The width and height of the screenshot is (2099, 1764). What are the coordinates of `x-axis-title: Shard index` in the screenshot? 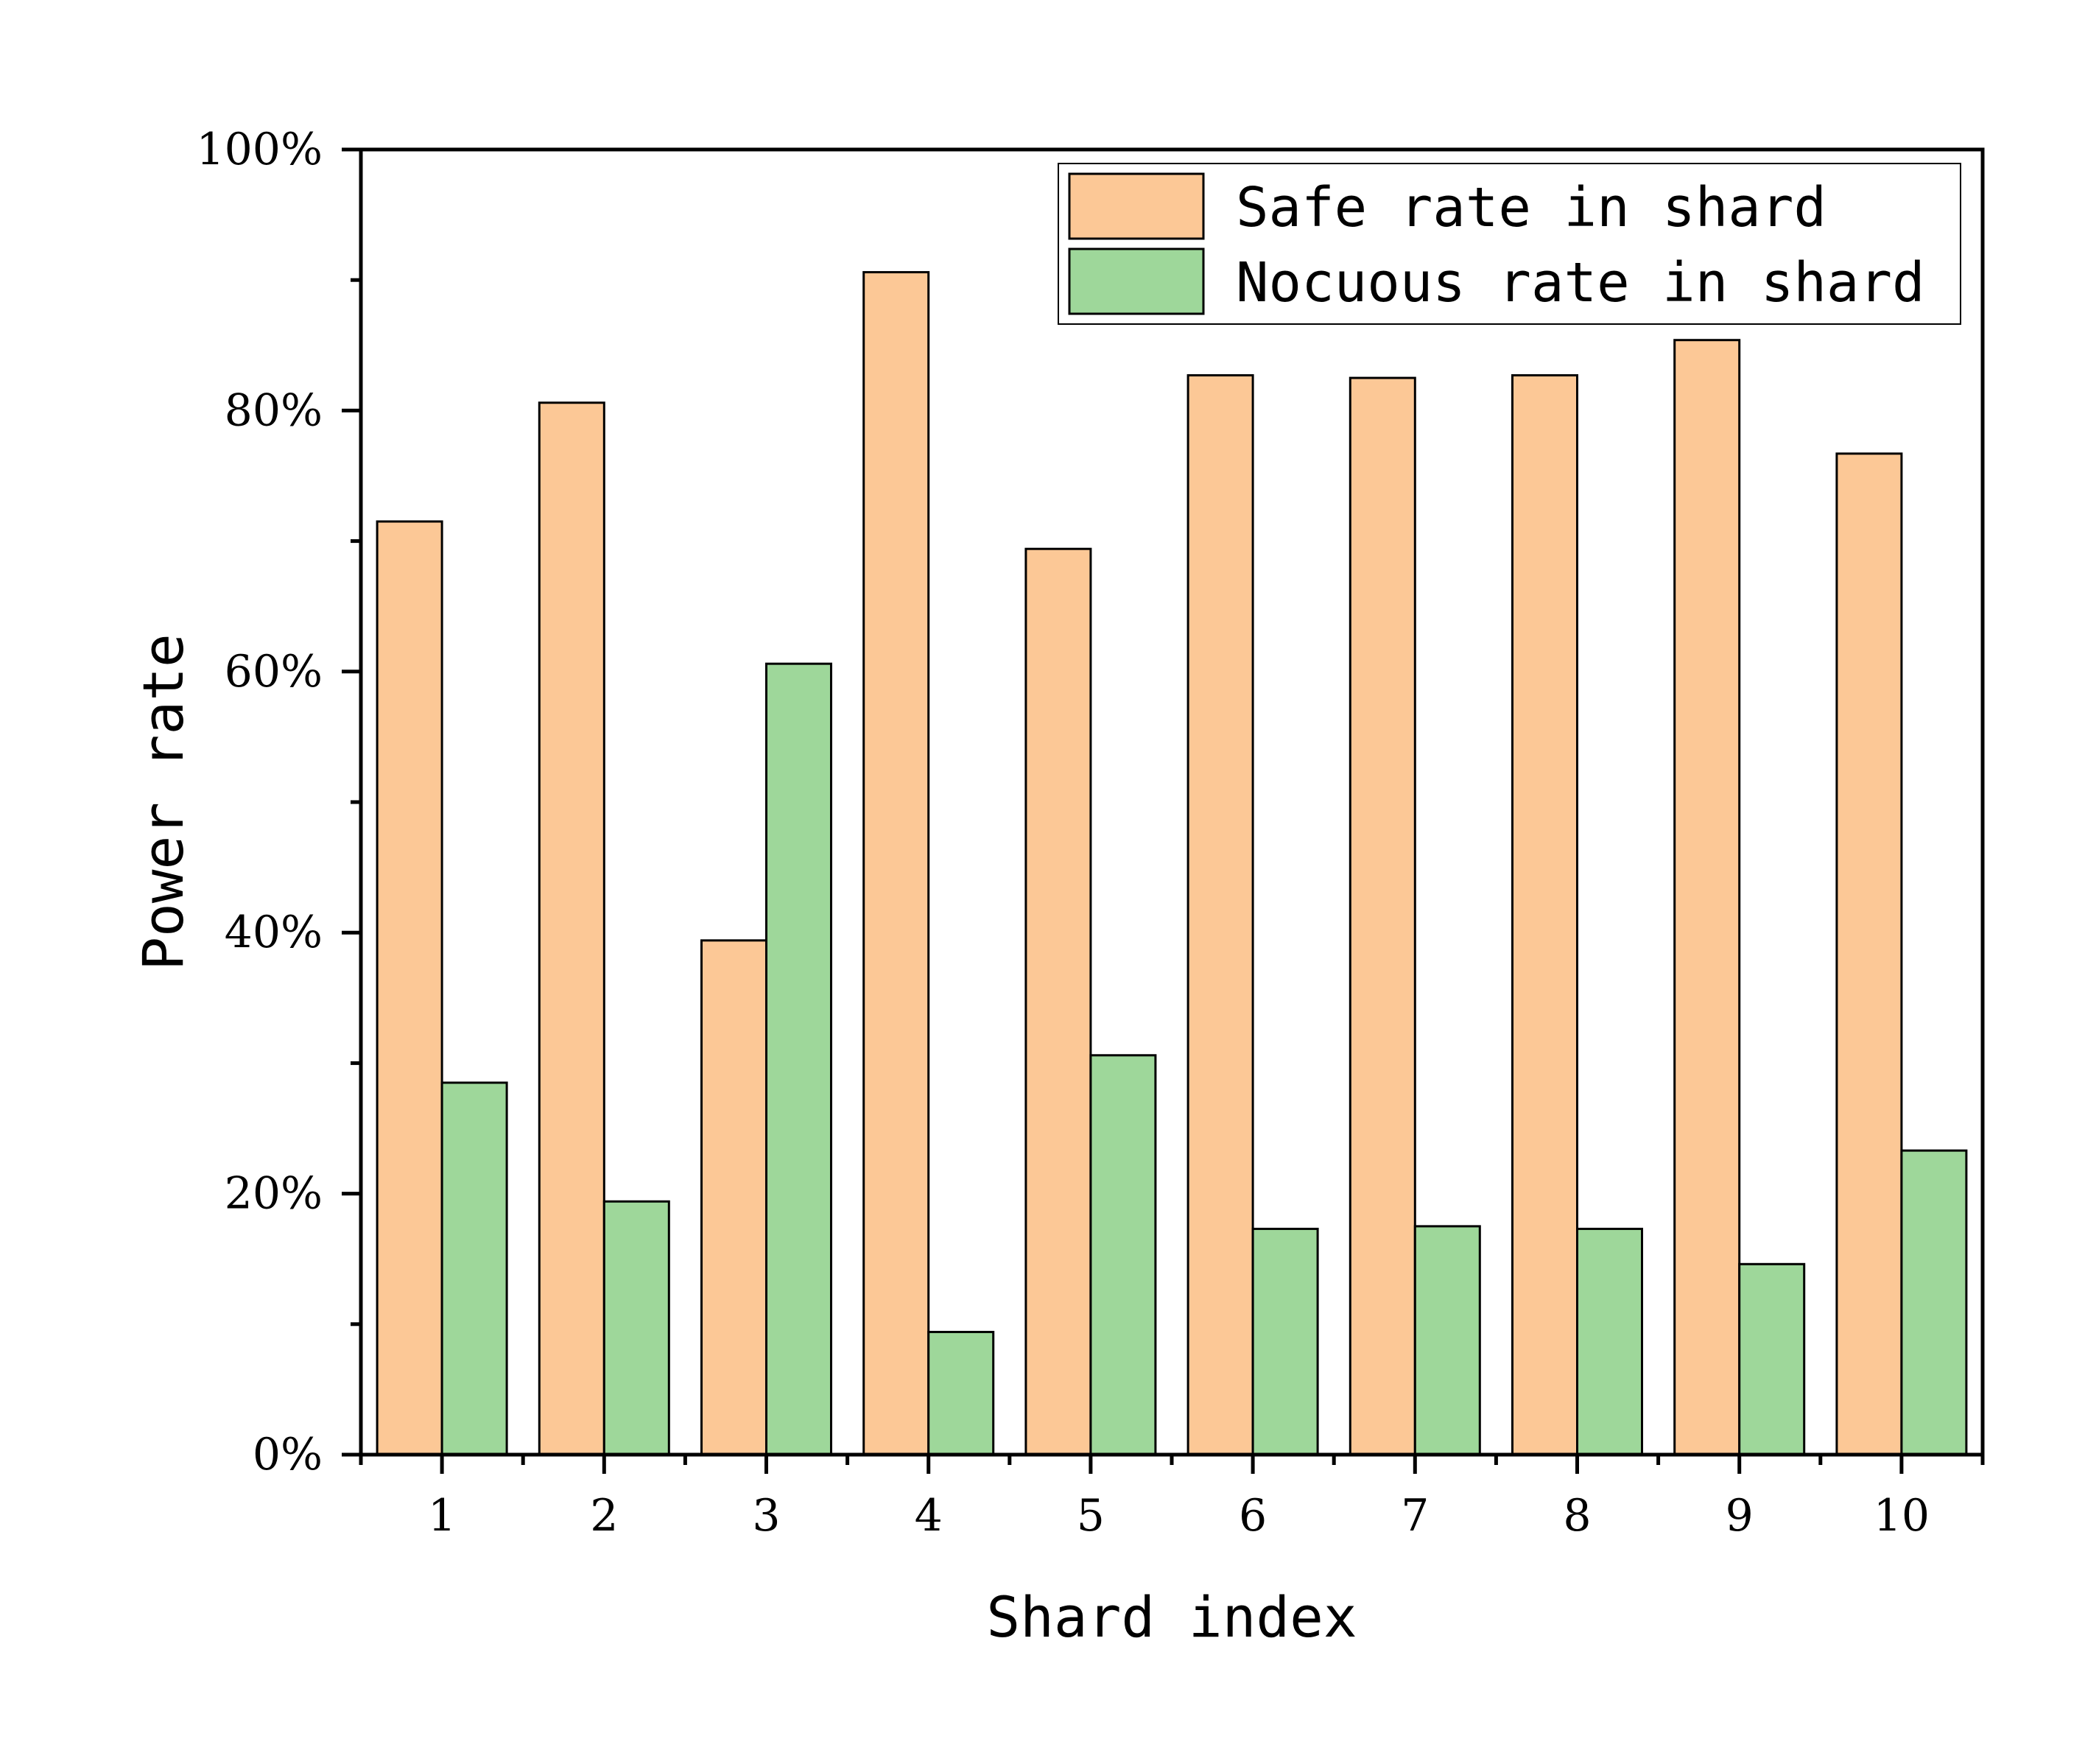 It's located at (1171, 1617).